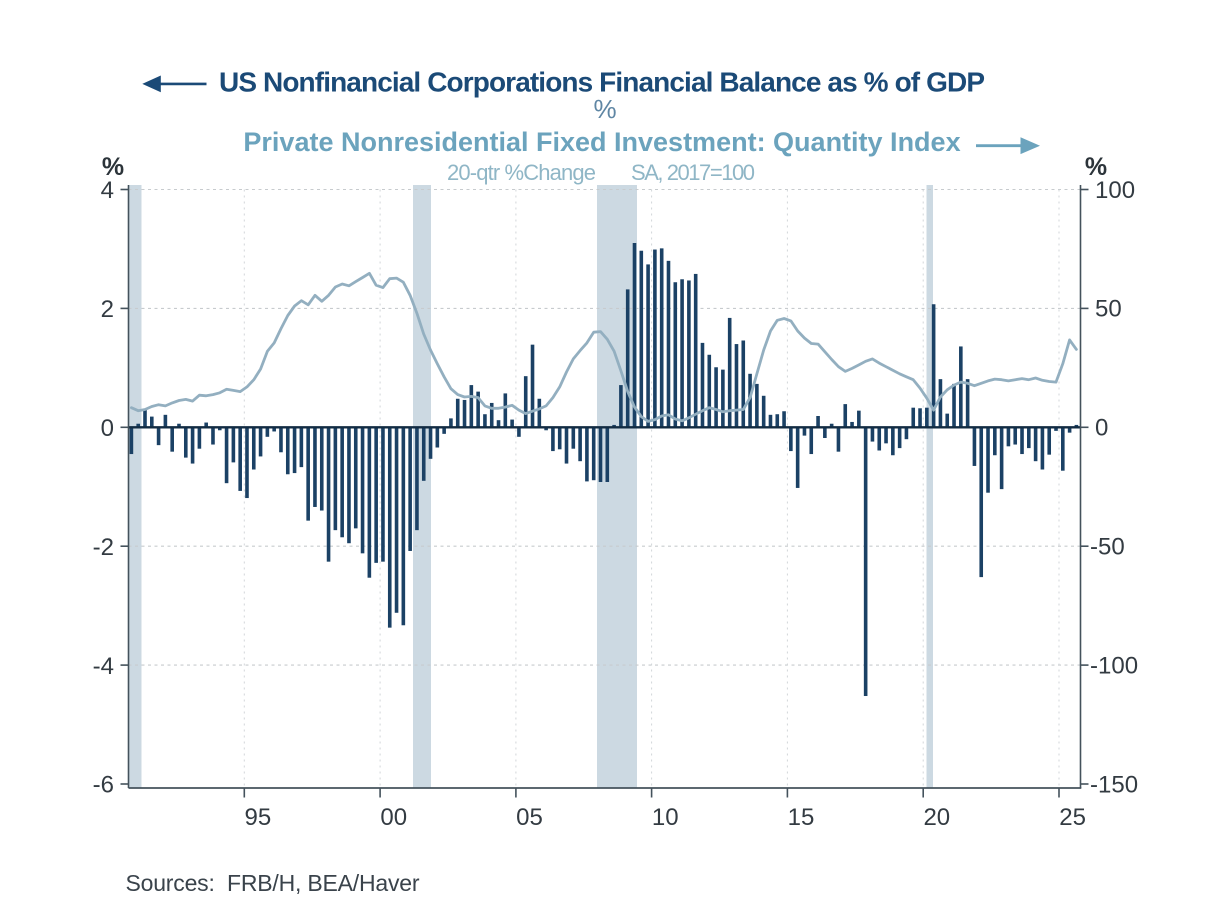  What do you see at coordinates (1114, 665) in the screenshot?
I see `svg-text: -100` at bounding box center [1114, 665].